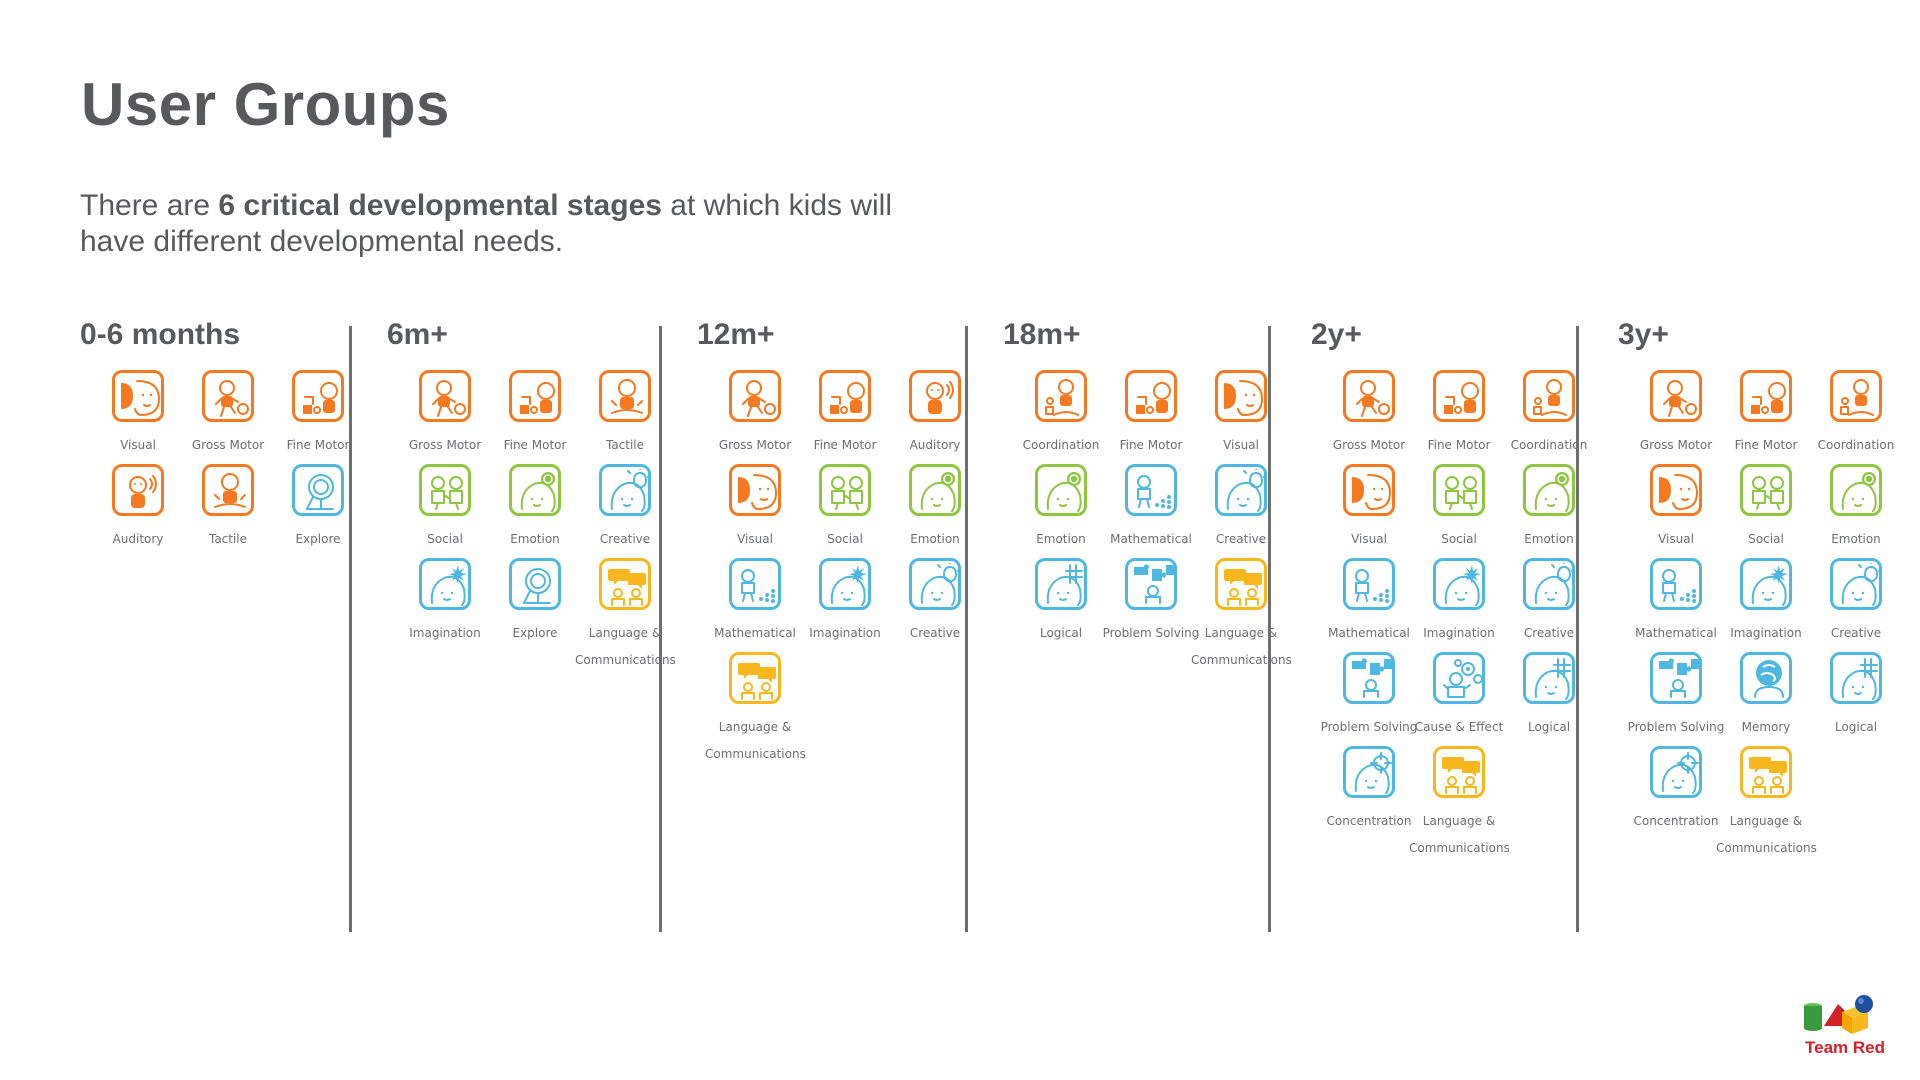 This screenshot has height=1080, width=1920. What do you see at coordinates (1676, 678) in the screenshot?
I see `puzzle-icon` at bounding box center [1676, 678].